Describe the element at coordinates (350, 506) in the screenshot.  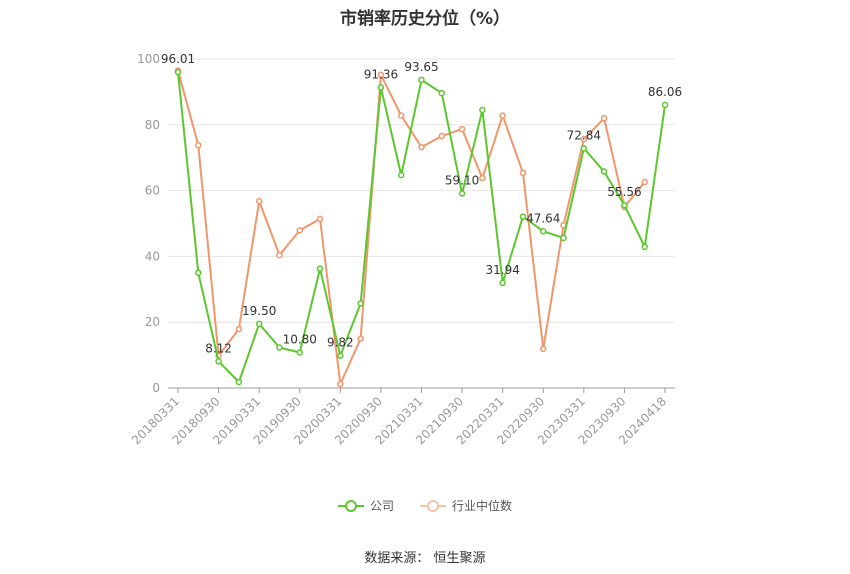
I see `legend-swatch-company-icon` at that location.